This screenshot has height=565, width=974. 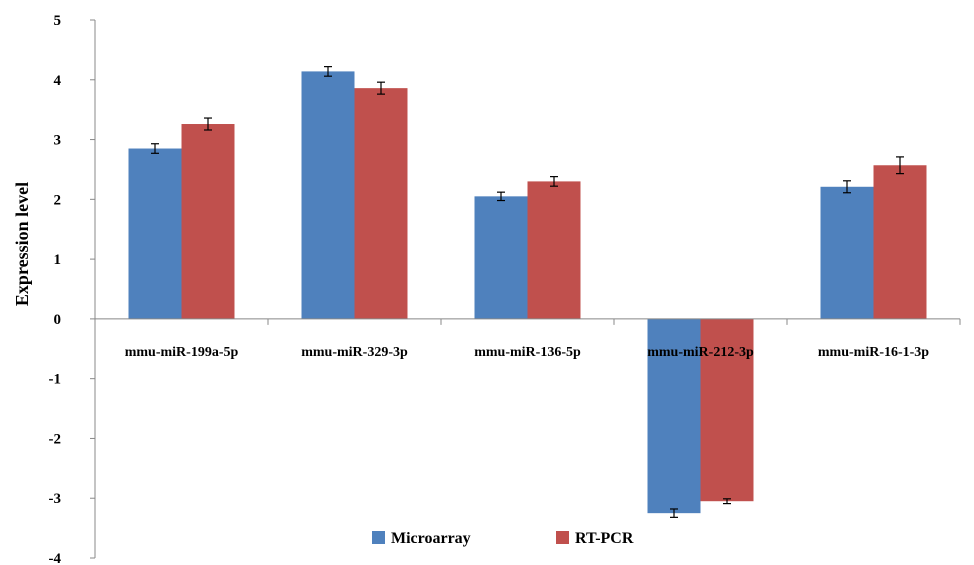 I want to click on category-label: mmu-miR-136-5p, so click(x=527, y=352).